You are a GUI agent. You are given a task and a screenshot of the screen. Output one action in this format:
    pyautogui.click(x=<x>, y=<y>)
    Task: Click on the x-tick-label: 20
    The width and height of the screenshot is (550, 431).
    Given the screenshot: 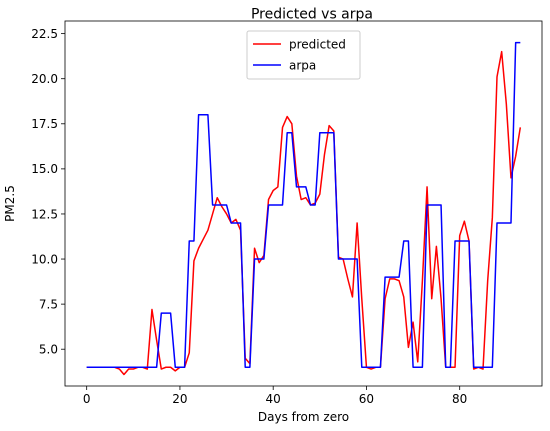 What is the action you would take?
    pyautogui.click(x=179, y=399)
    